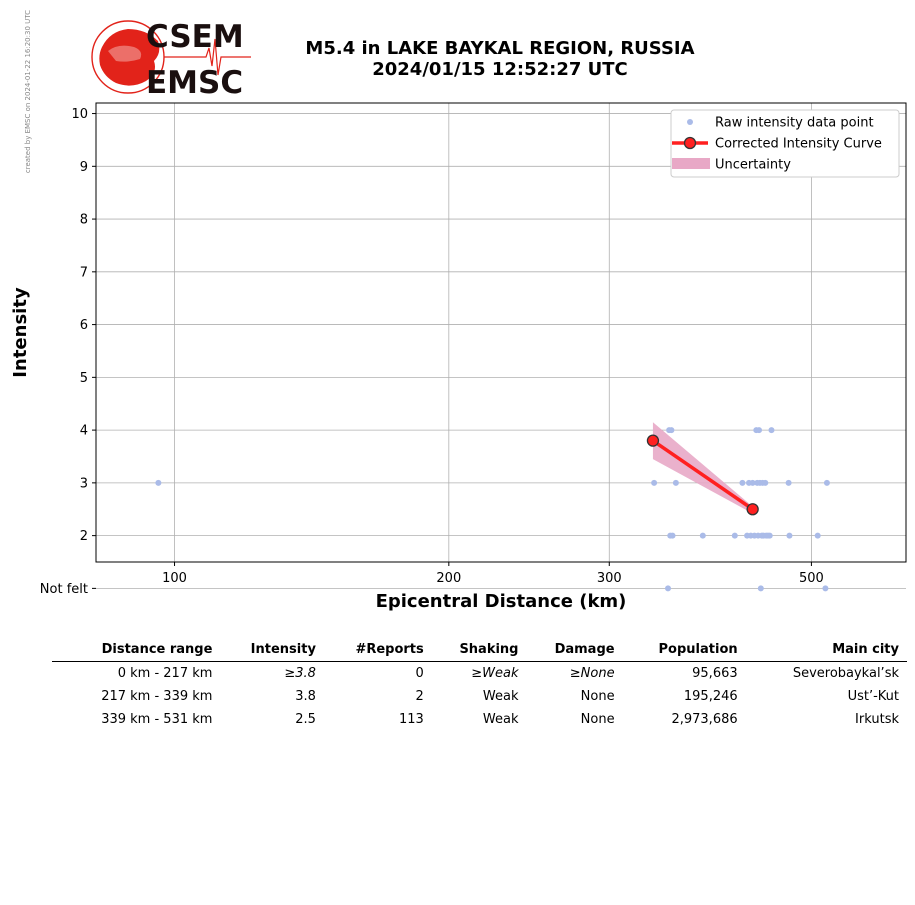 Image resolution: width=915 pixels, height=905 pixels. I want to click on table-cell: ≥None, so click(592, 673).